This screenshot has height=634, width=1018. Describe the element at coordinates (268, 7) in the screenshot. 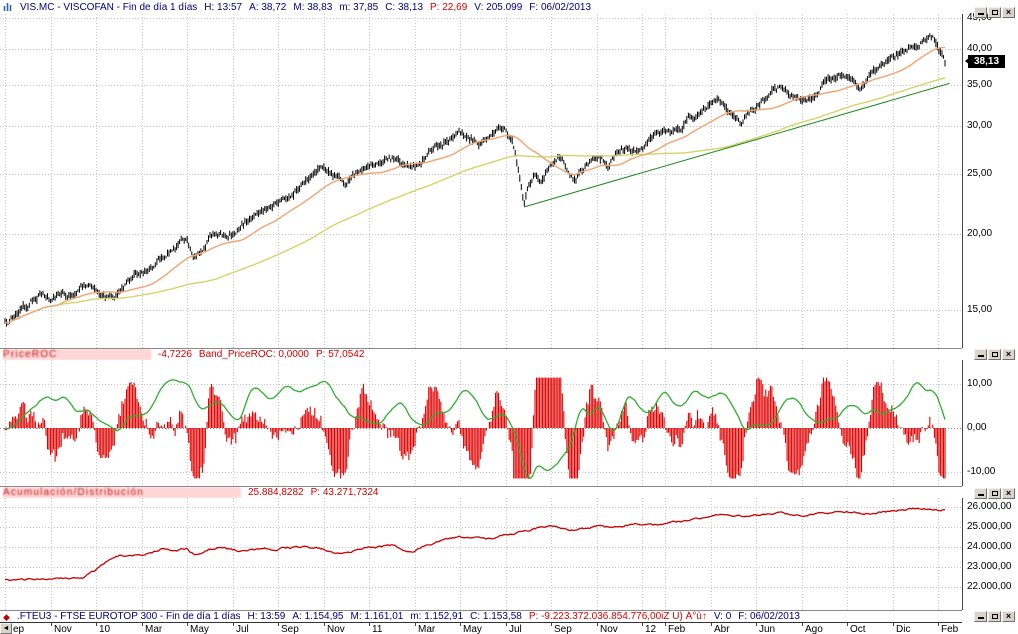

I see `field-open: A: 38,72` at that location.